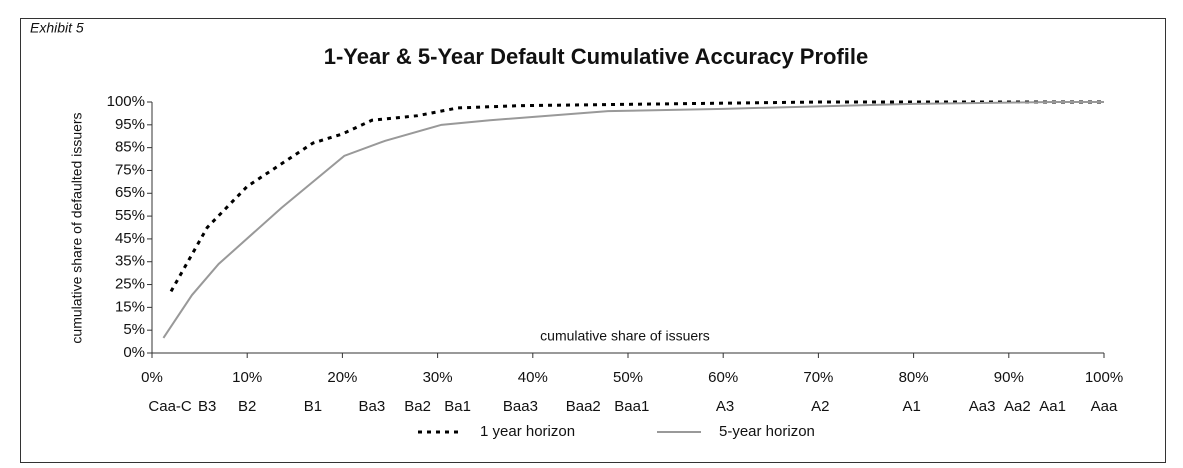 The image size is (1183, 468). I want to click on y-tick-label: 65%, so click(130, 192).